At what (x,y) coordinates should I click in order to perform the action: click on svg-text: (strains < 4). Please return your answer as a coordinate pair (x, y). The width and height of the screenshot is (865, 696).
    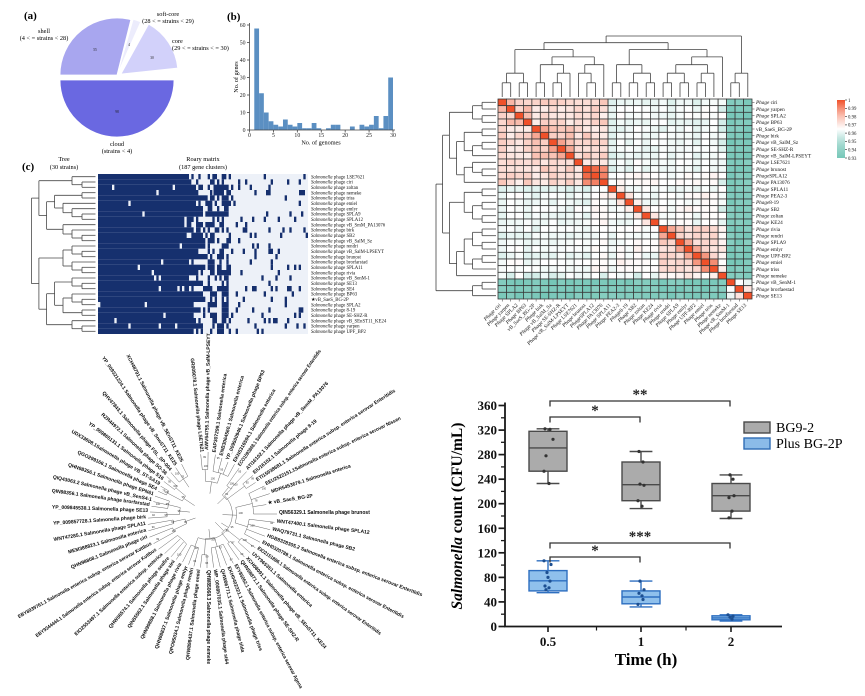
    Looking at the image, I should click on (117, 151).